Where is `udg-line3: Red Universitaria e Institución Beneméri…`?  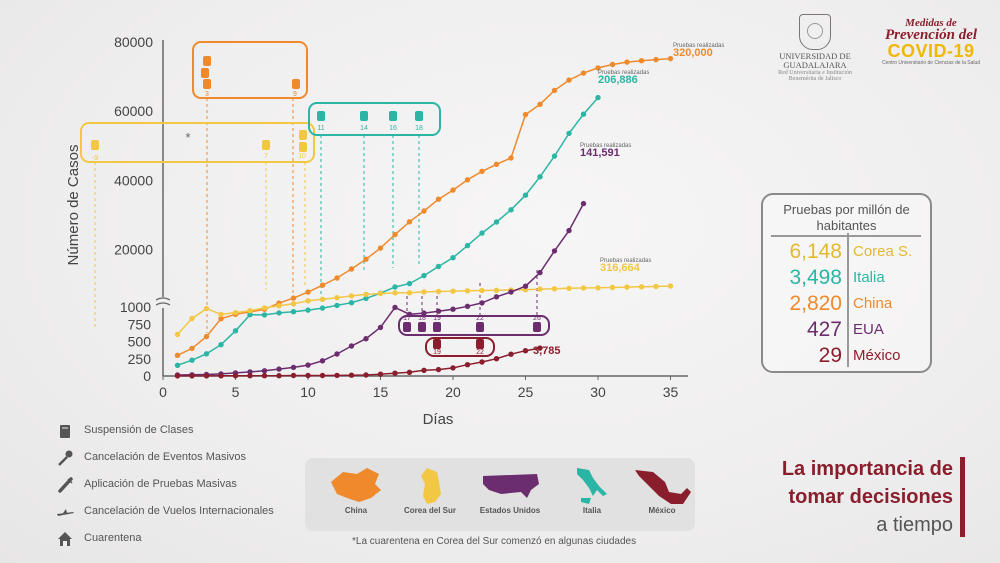
udg-line3: Red Universitaria e Institución Beneméri… is located at coordinates (815, 76).